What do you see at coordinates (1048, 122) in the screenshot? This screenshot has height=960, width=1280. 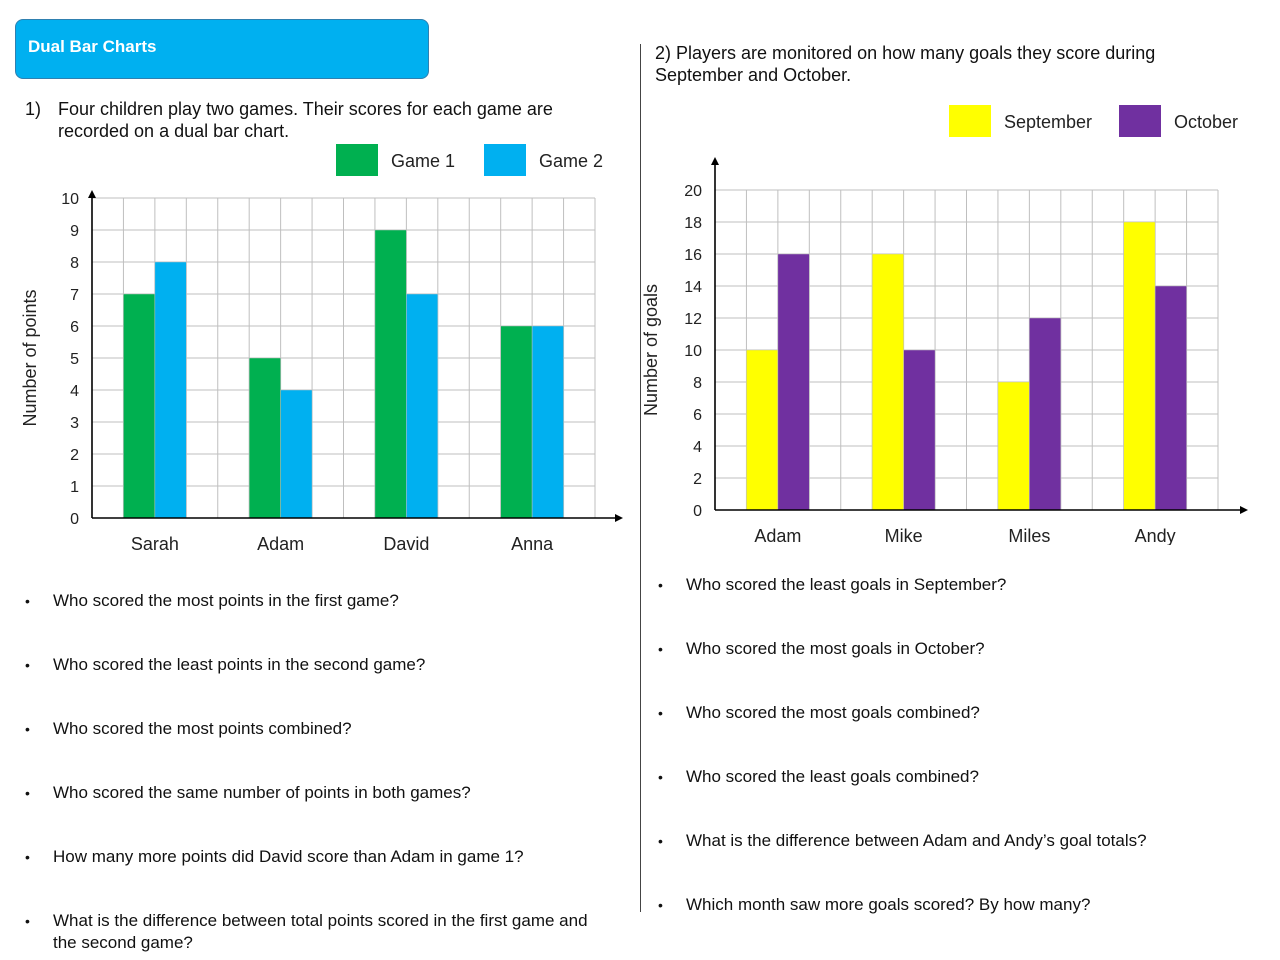 I see `legend-label: September` at bounding box center [1048, 122].